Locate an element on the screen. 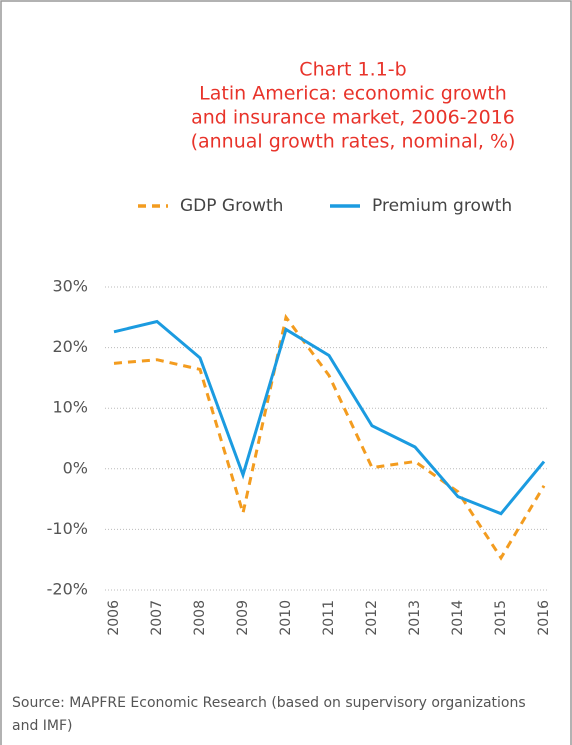 Image resolution: width=572 pixels, height=745 pixels. legend-label: GDP Growth is located at coordinates (231, 206).